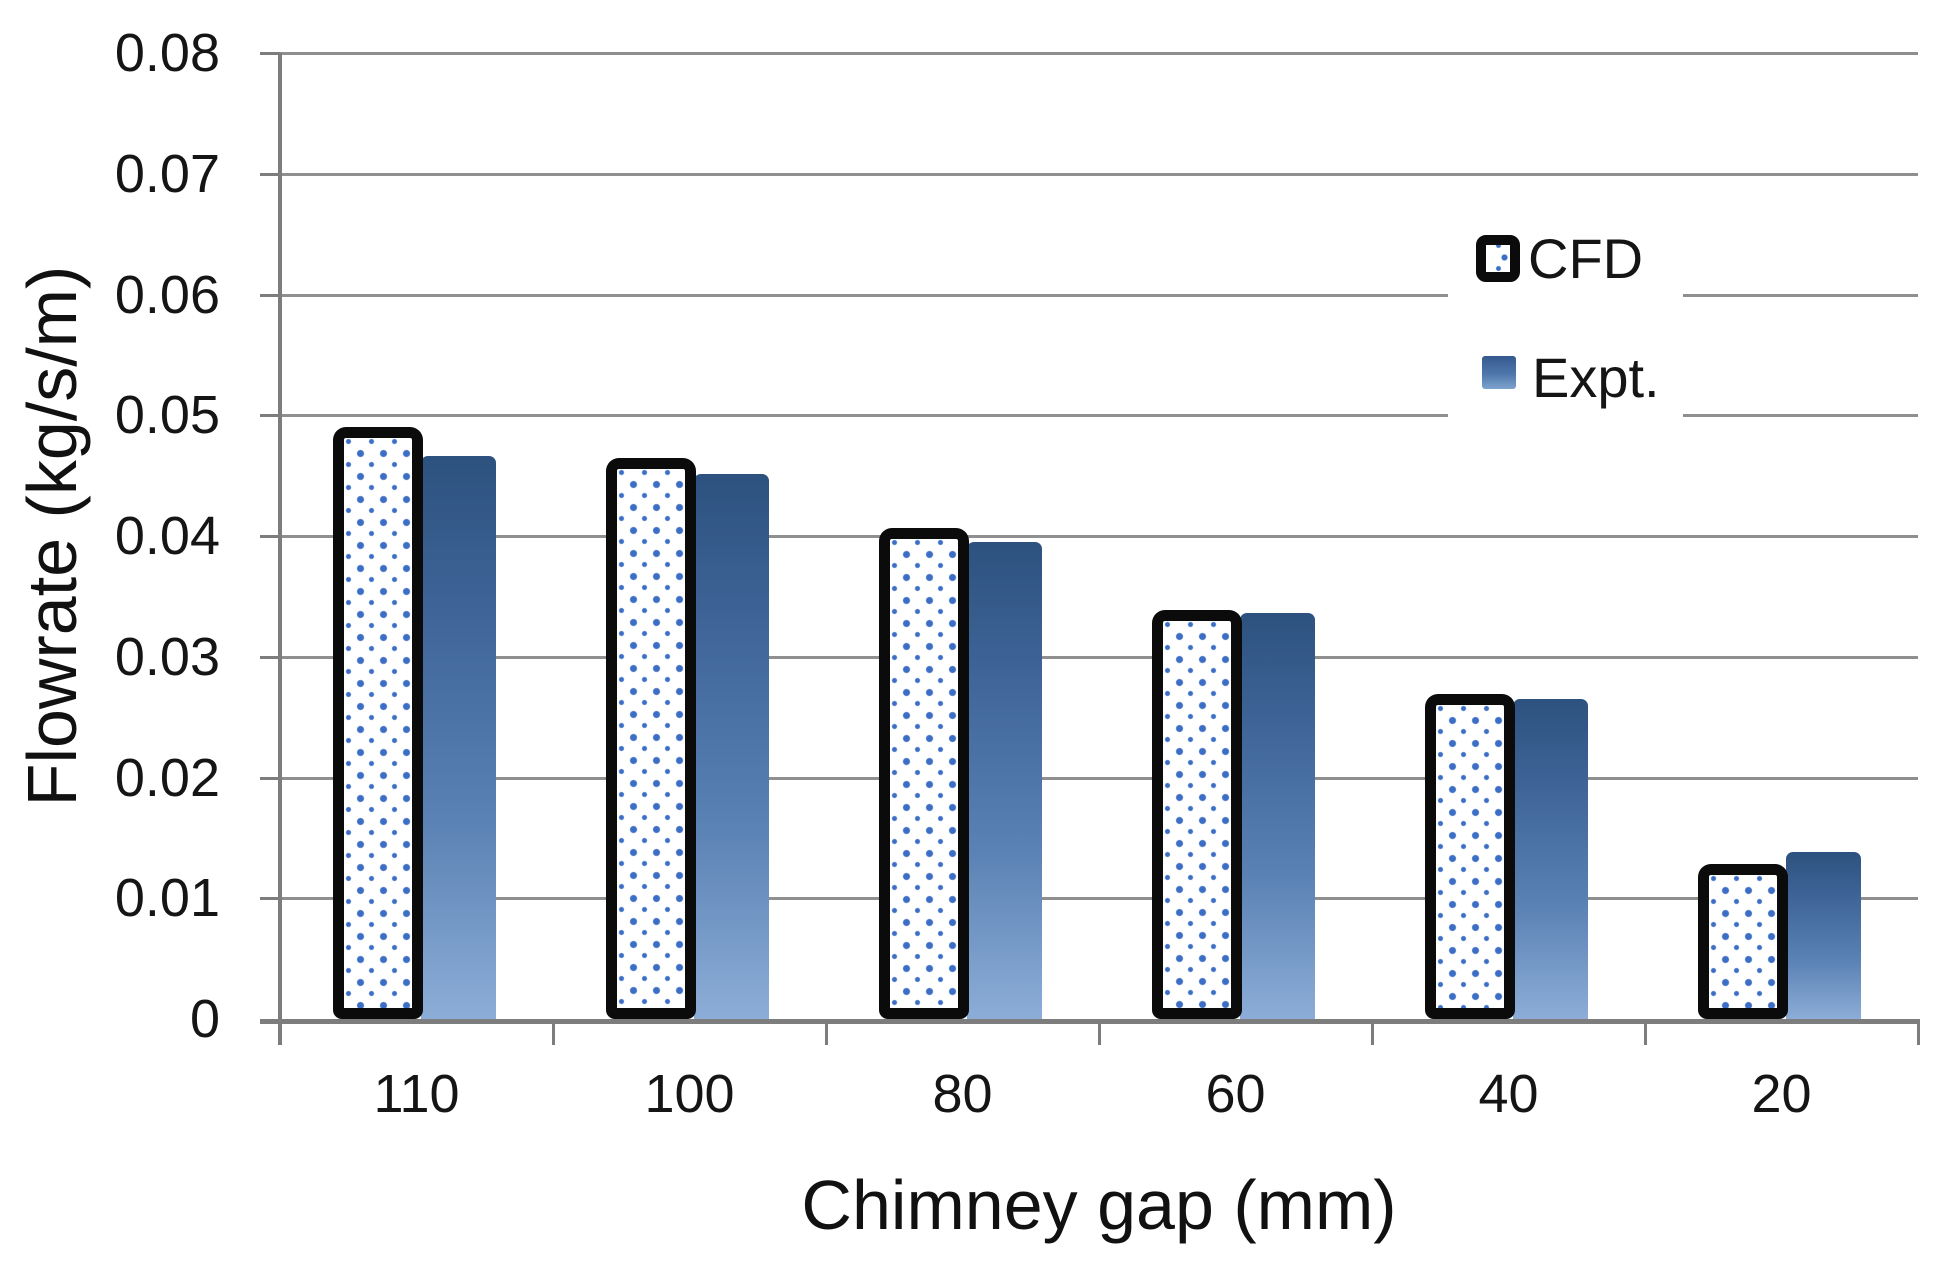 This screenshot has width=1955, height=1266. What do you see at coordinates (167, 53) in the screenshot?
I see `y-tick-label: 0.08` at bounding box center [167, 53].